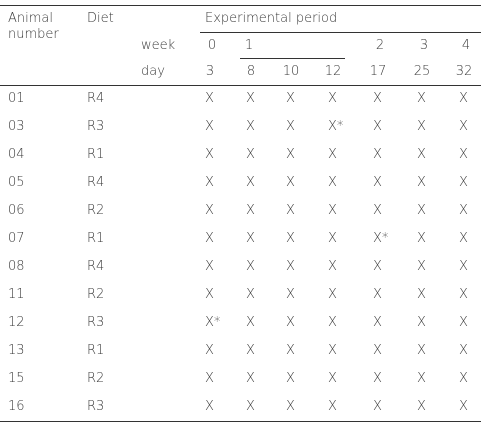 The image size is (481, 424). What do you see at coordinates (240, 5) in the screenshot?
I see `top-rule` at bounding box center [240, 5].